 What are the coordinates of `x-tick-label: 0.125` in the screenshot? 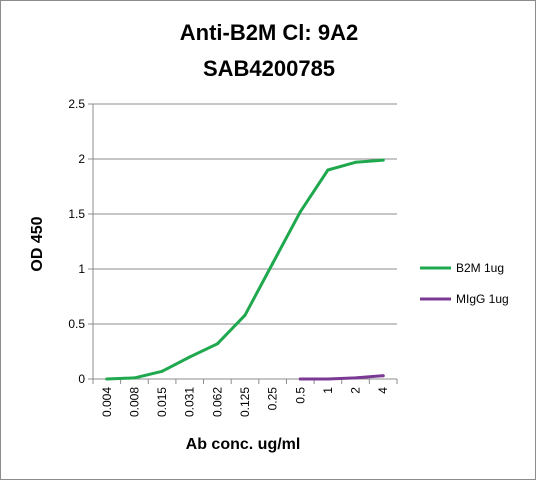 It's located at (245, 402).